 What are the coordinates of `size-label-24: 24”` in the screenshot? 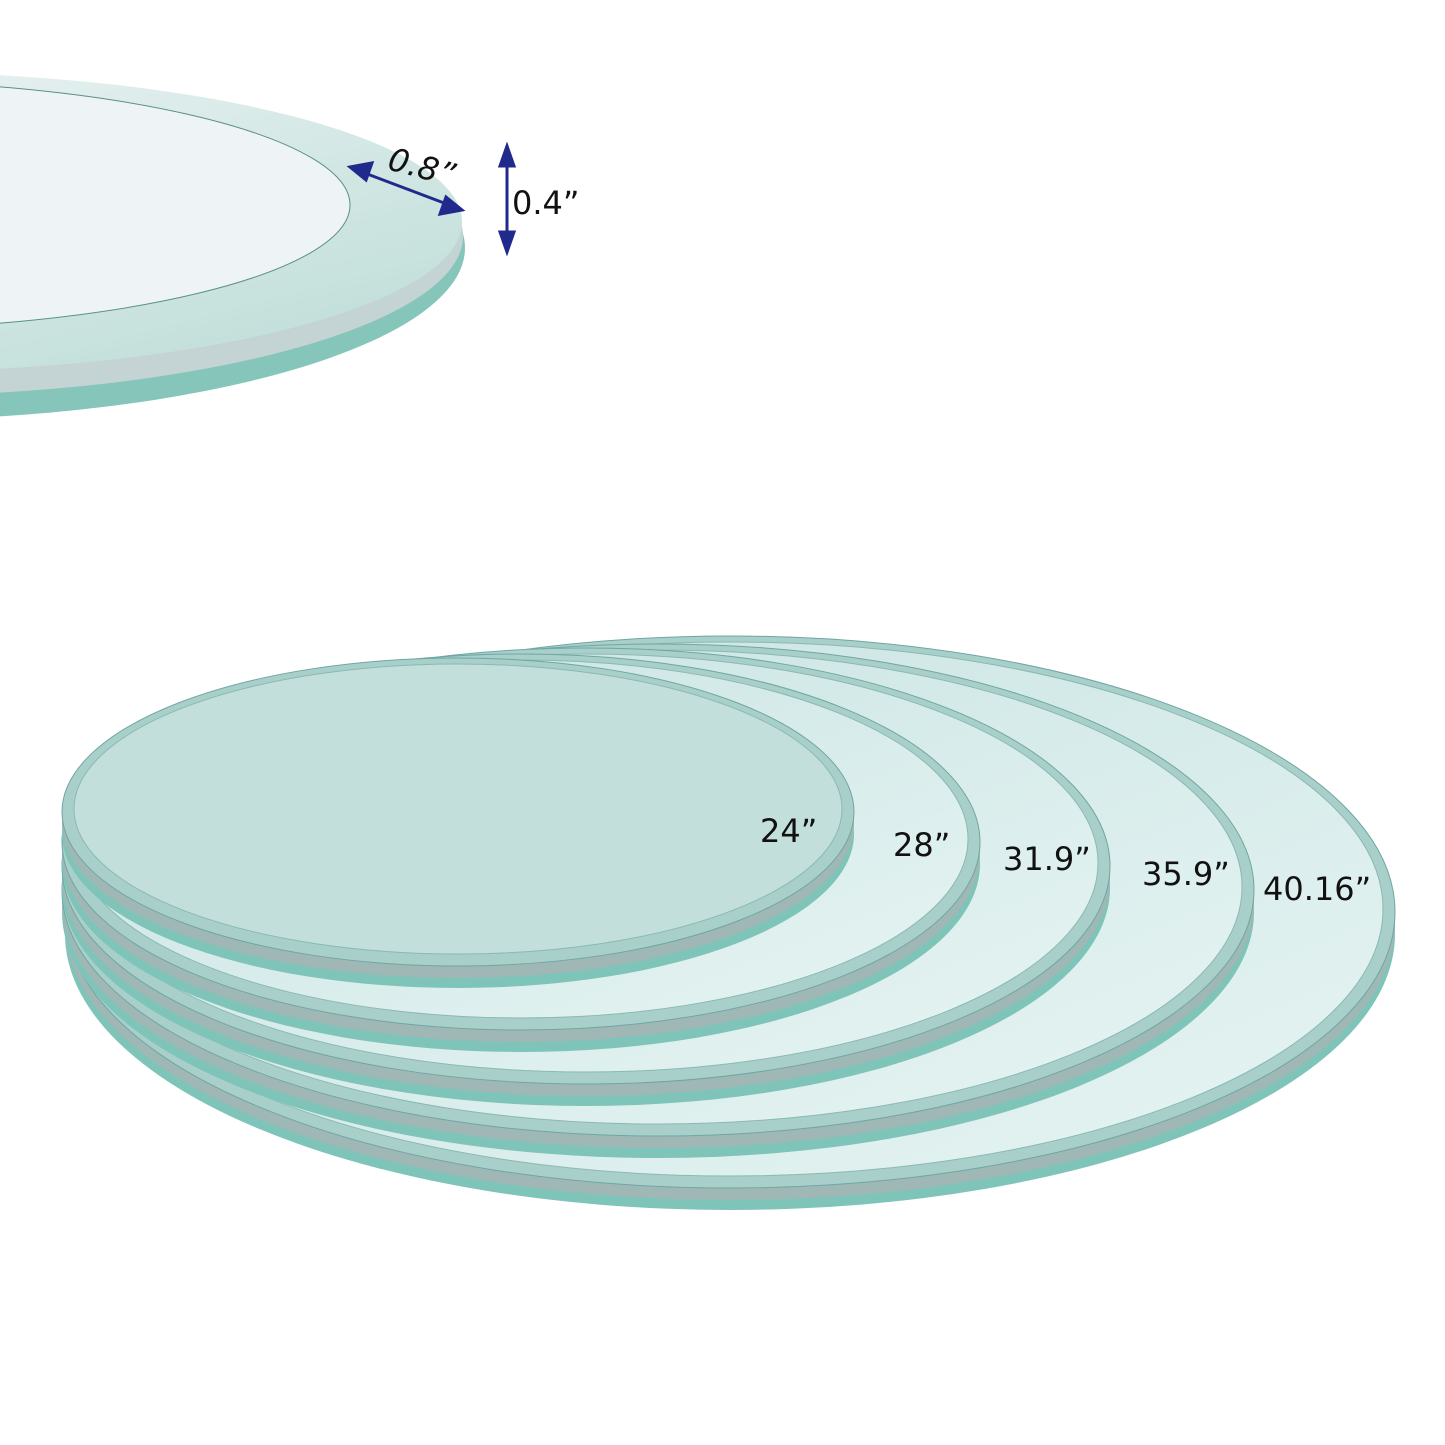 It's located at (789, 831).